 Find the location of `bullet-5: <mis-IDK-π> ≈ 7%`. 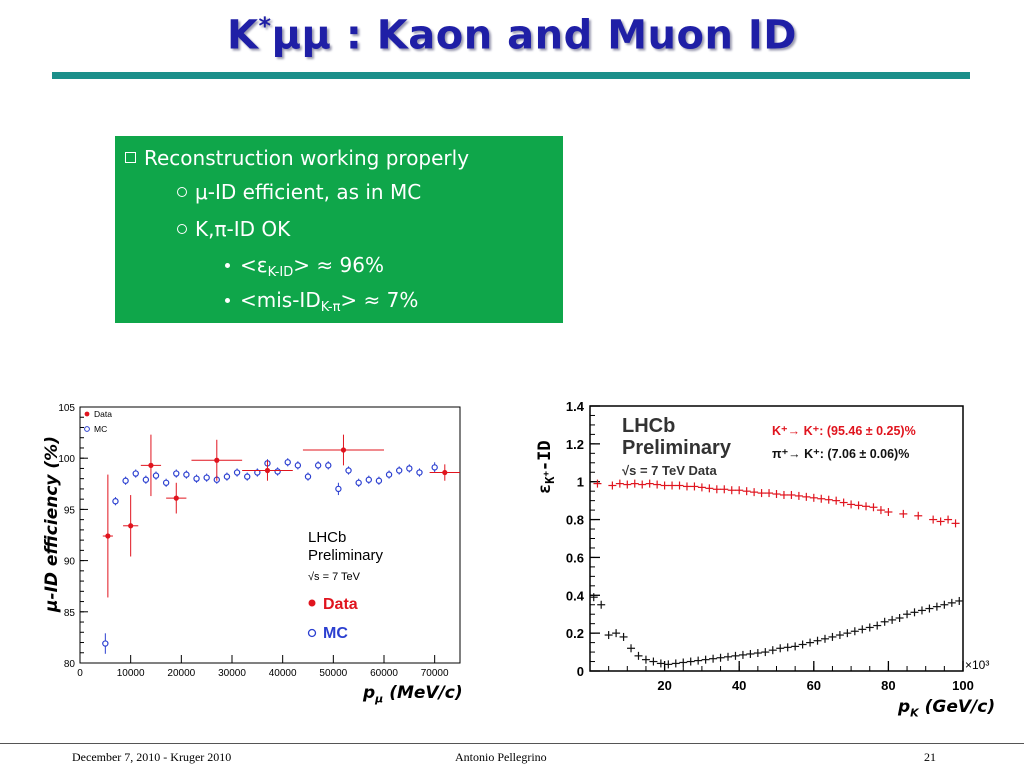

bullet-5: <mis-IDK-π> ≈ 7% is located at coordinates (321, 301).